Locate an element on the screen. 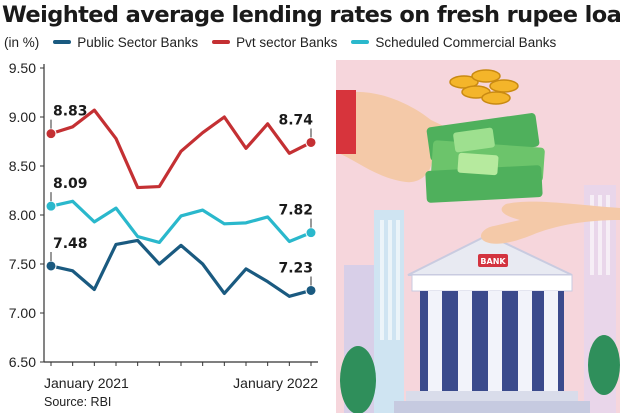 This screenshot has height=413, width=620. series-marker-public-start is located at coordinates (51, 266).